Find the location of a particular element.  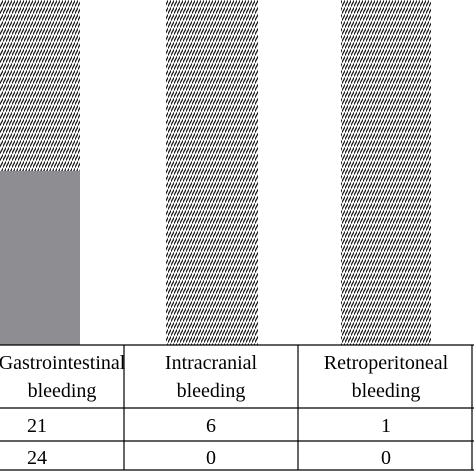

table-cell-value: 6 is located at coordinates (211, 426).